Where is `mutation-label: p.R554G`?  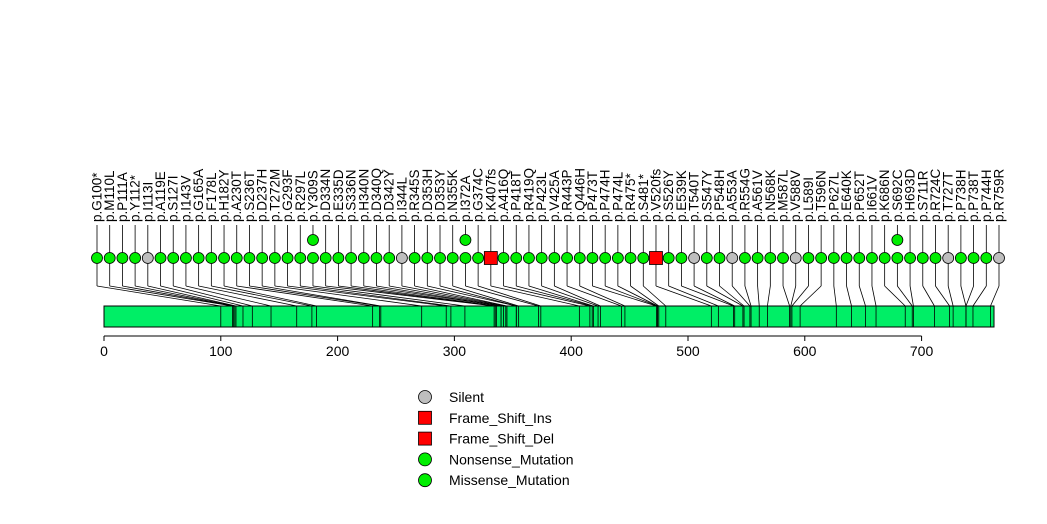 mutation-label: p.R554G is located at coordinates (744, 195).